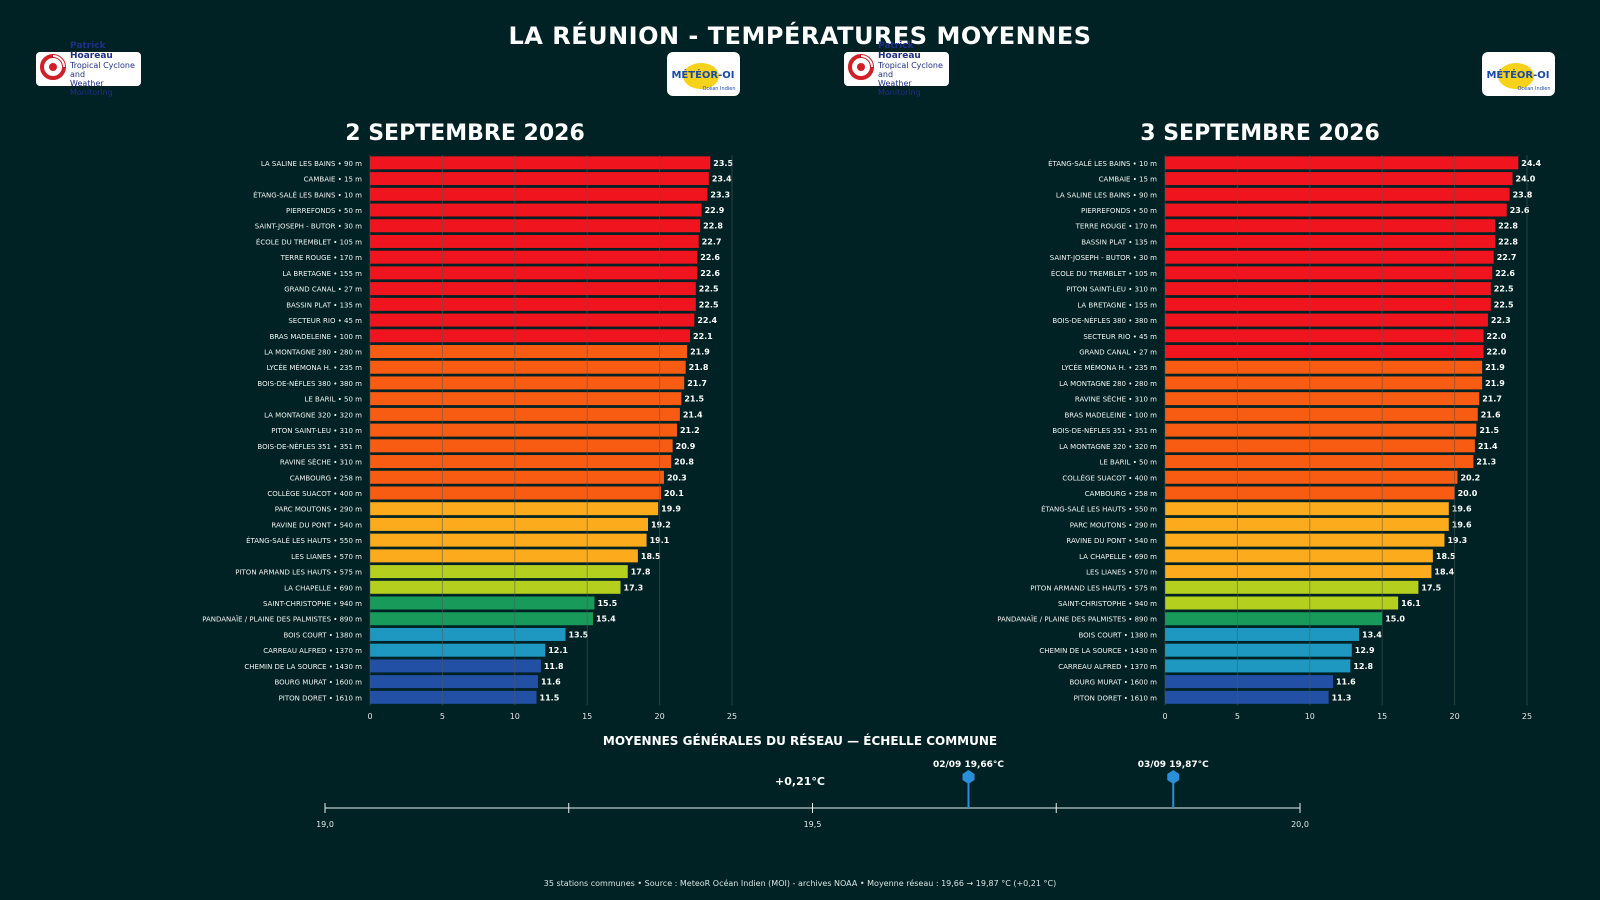 The width and height of the screenshot is (1600, 900). What do you see at coordinates (1363, 666) in the screenshot?
I see `value-label: 12.8` at bounding box center [1363, 666].